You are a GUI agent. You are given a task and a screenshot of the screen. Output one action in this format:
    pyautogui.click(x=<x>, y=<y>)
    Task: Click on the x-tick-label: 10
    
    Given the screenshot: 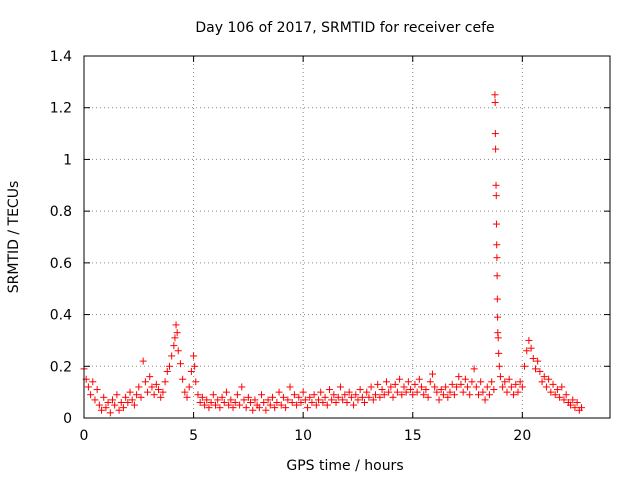 What is the action you would take?
    pyautogui.click(x=303, y=436)
    